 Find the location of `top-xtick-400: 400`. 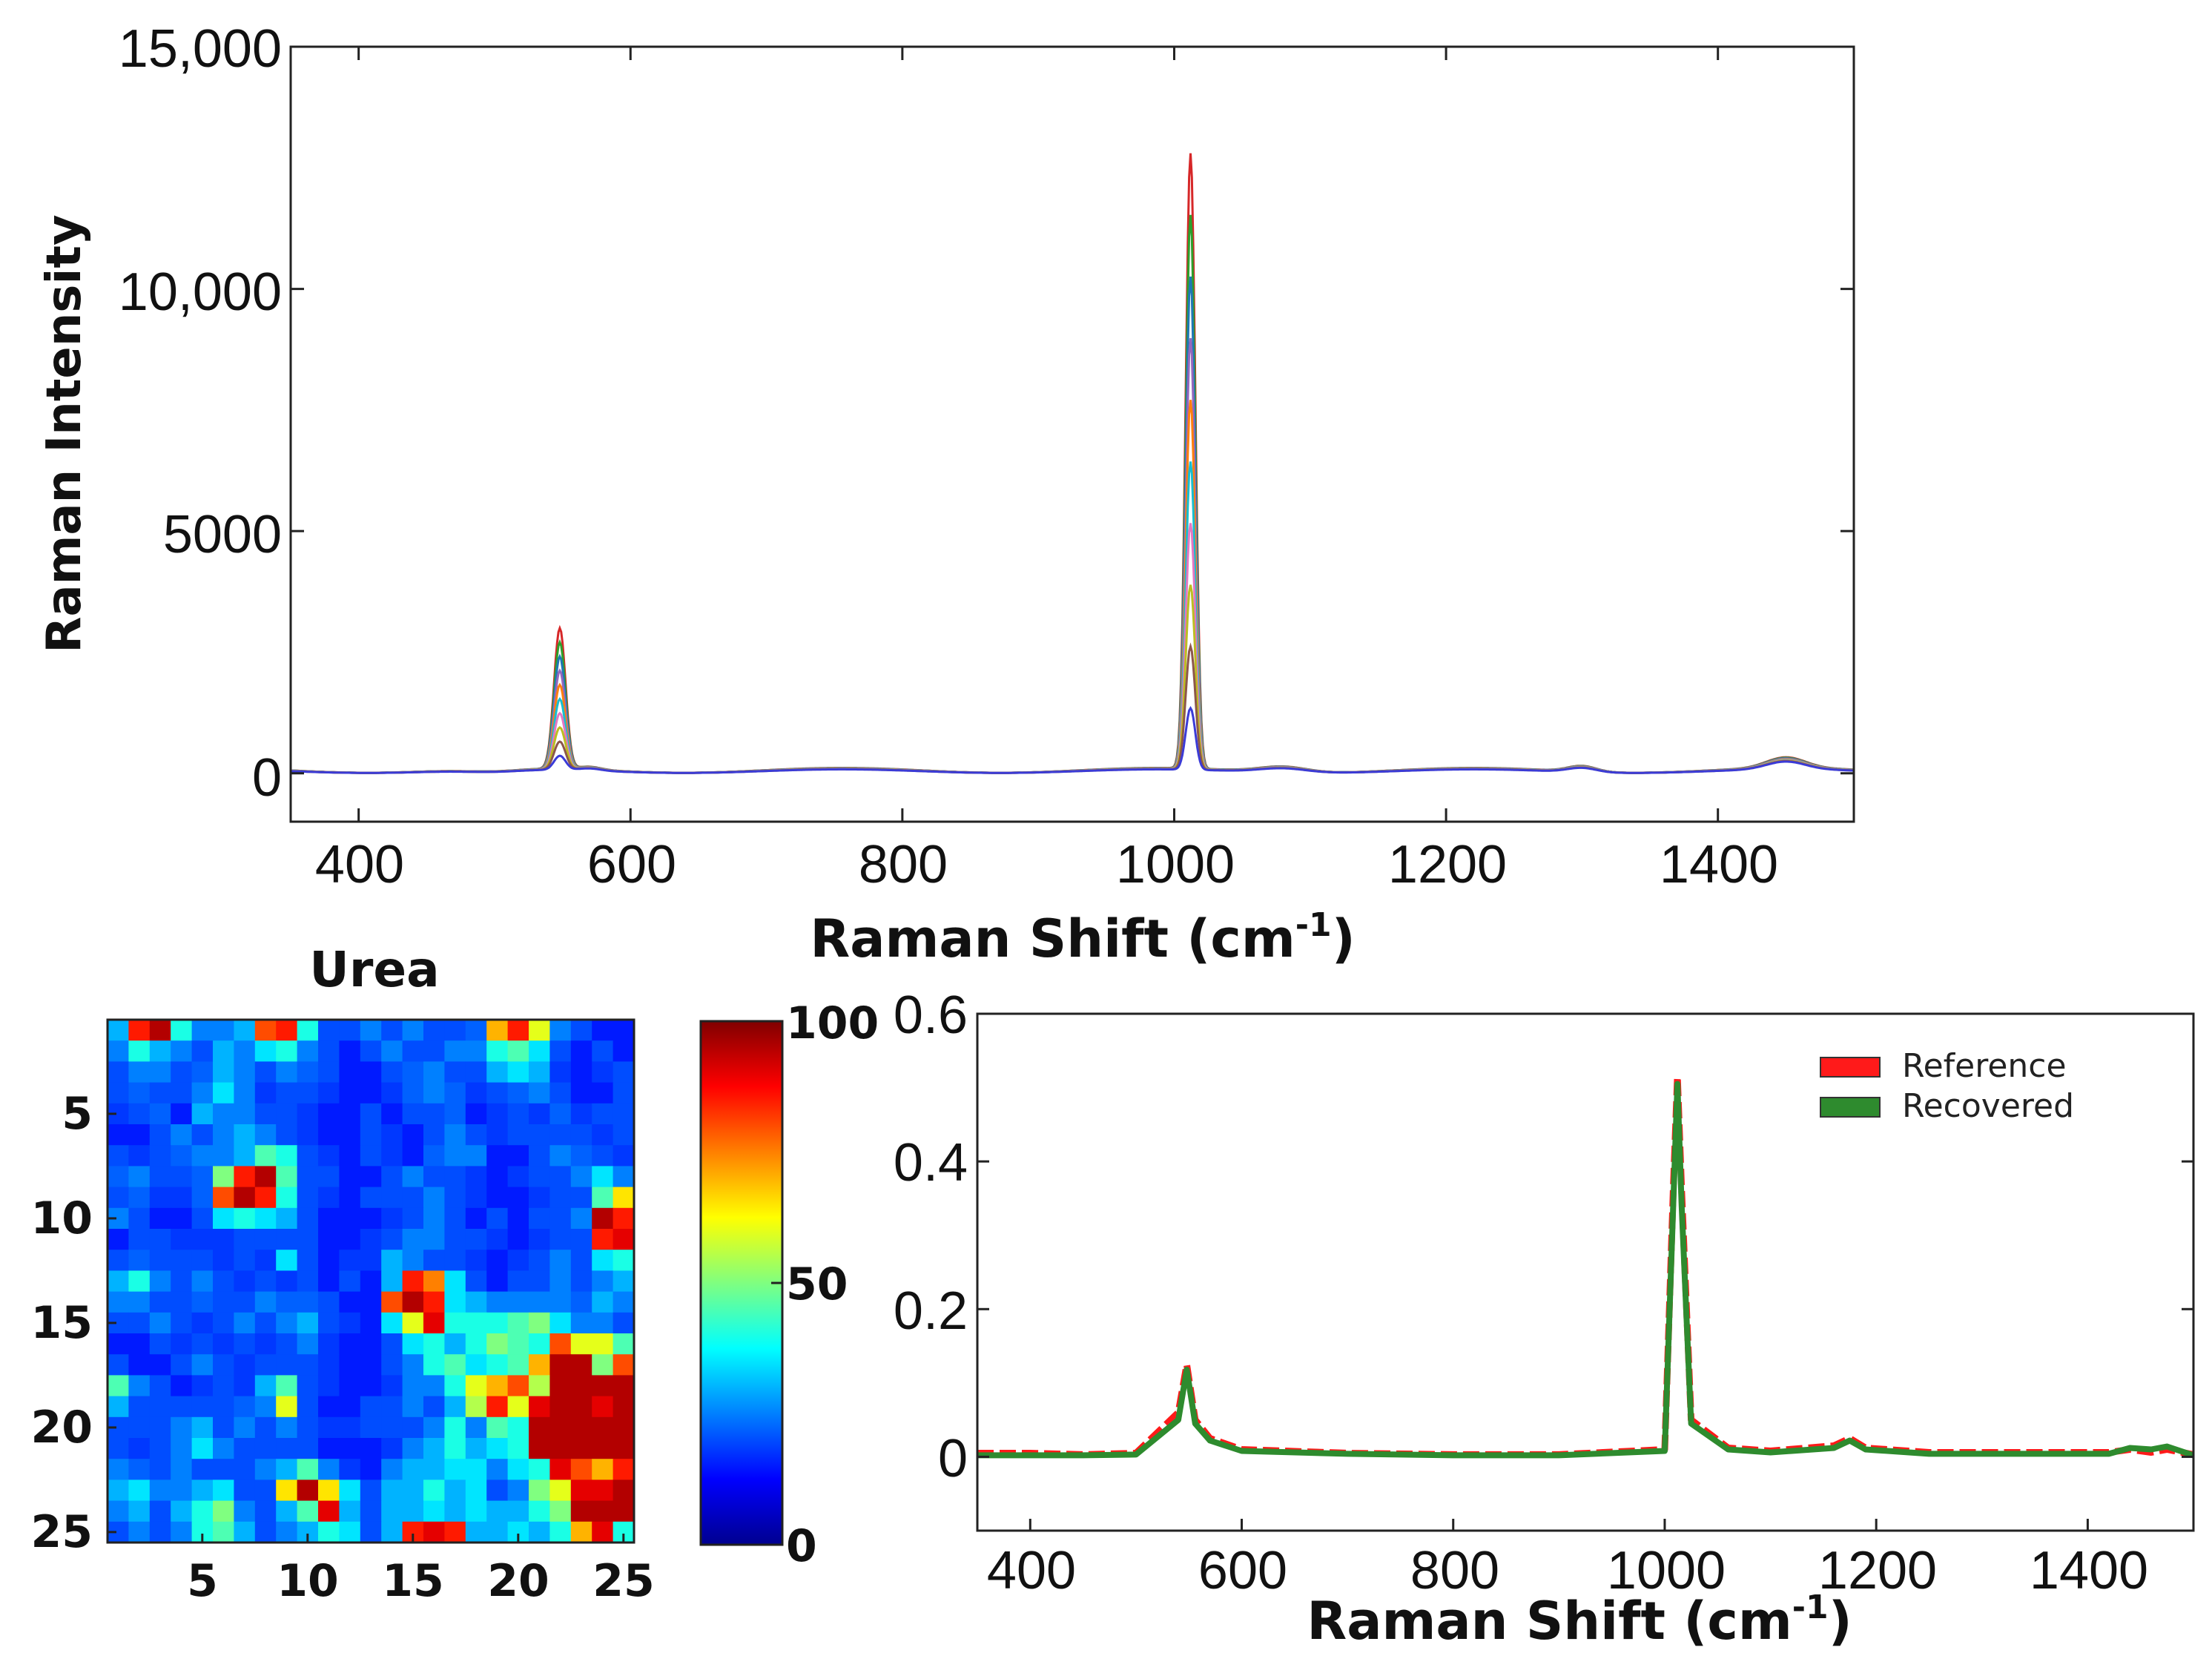

top-xtick-400: 400 is located at coordinates (359, 864).